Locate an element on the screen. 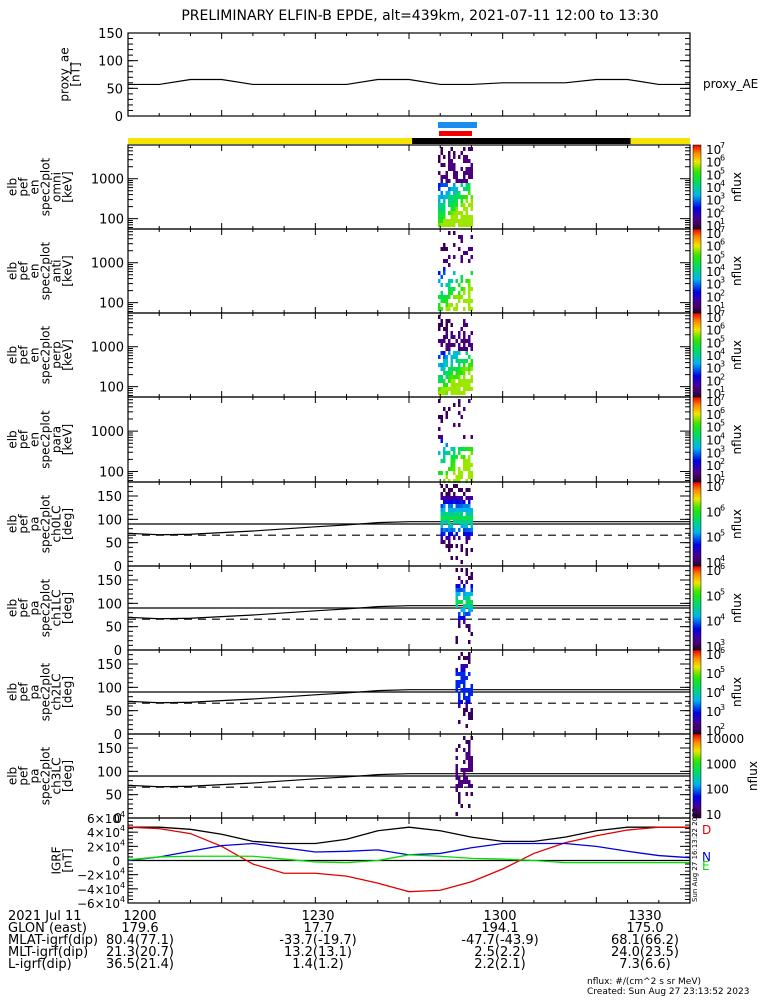  y-axis-label-line: pef is located at coordinates (24, 524).